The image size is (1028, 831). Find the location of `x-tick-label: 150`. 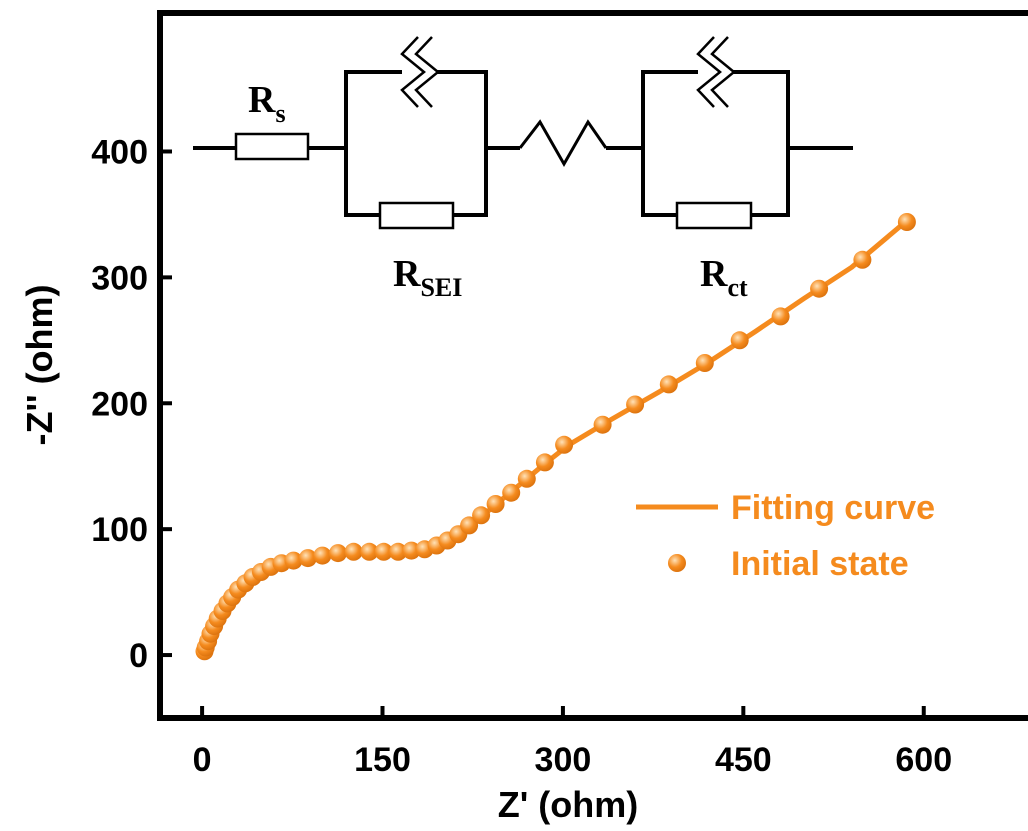

x-tick-label: 150 is located at coordinates (382, 760).